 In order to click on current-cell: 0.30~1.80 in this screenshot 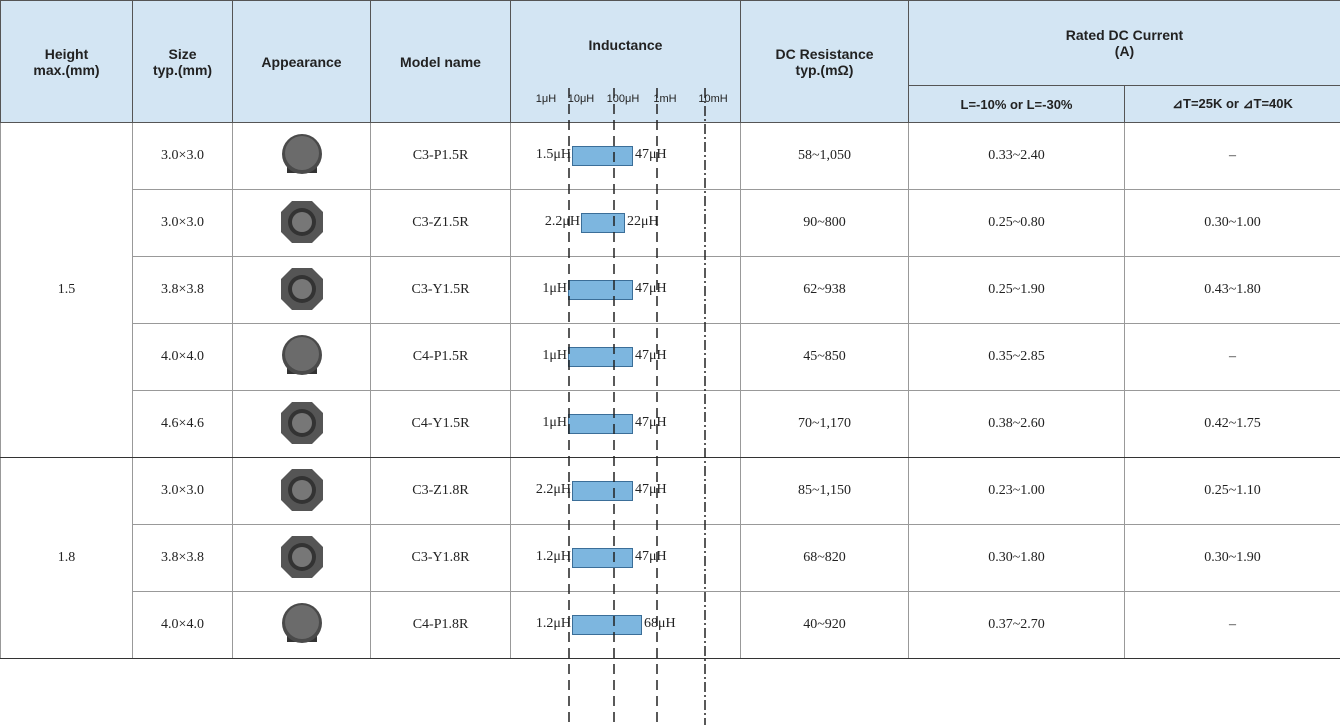, I will do `click(1016, 558)`.